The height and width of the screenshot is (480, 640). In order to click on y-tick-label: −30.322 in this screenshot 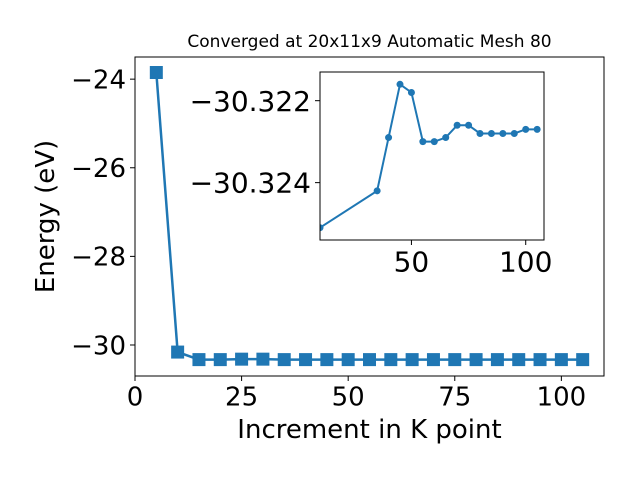, I will do `click(250, 101)`.